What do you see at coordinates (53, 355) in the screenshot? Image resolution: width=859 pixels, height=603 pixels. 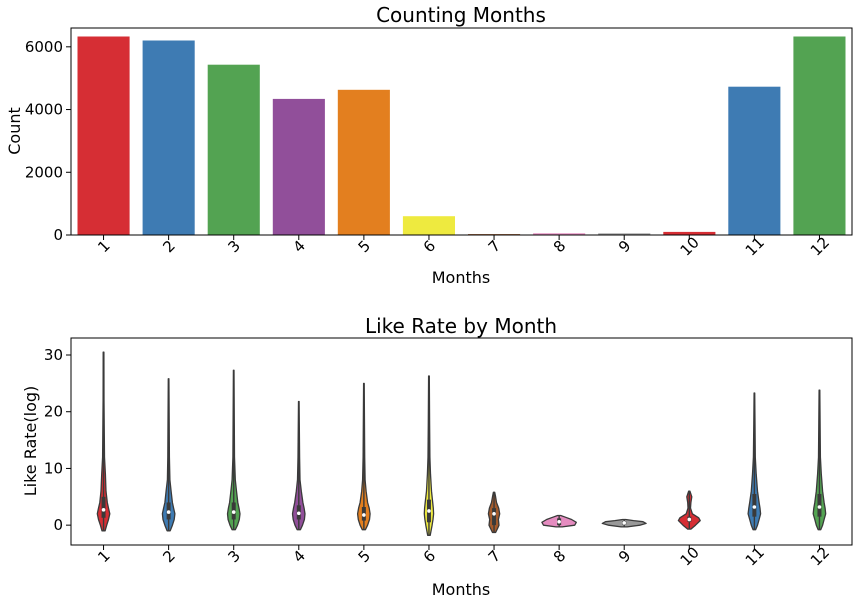 I see `violin-y-tick-label: 30` at bounding box center [53, 355].